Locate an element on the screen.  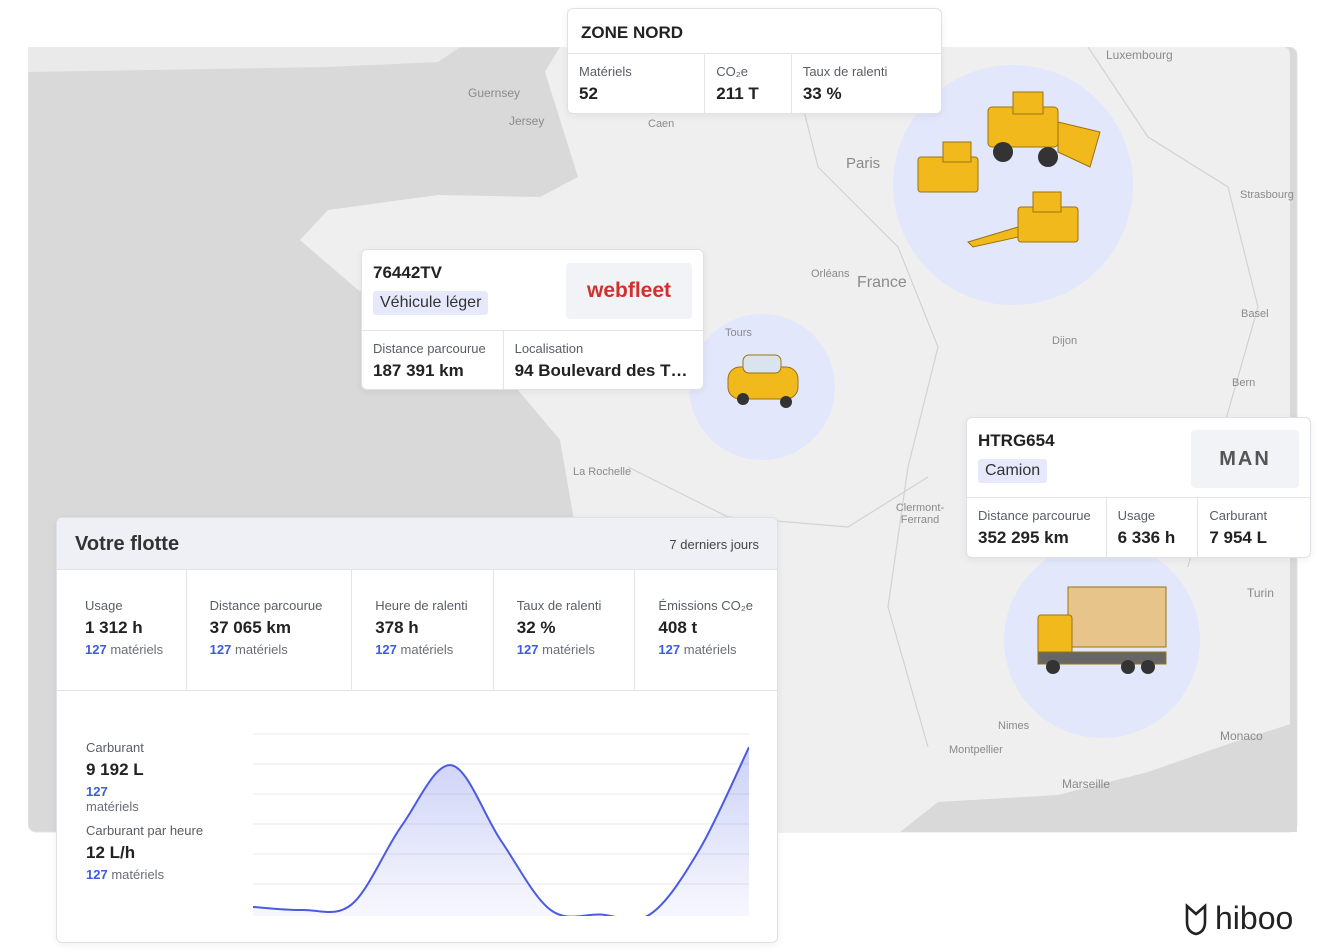
fuel-stat: Carburant 9 192 L 127 matériels is located at coordinates (115, 777).